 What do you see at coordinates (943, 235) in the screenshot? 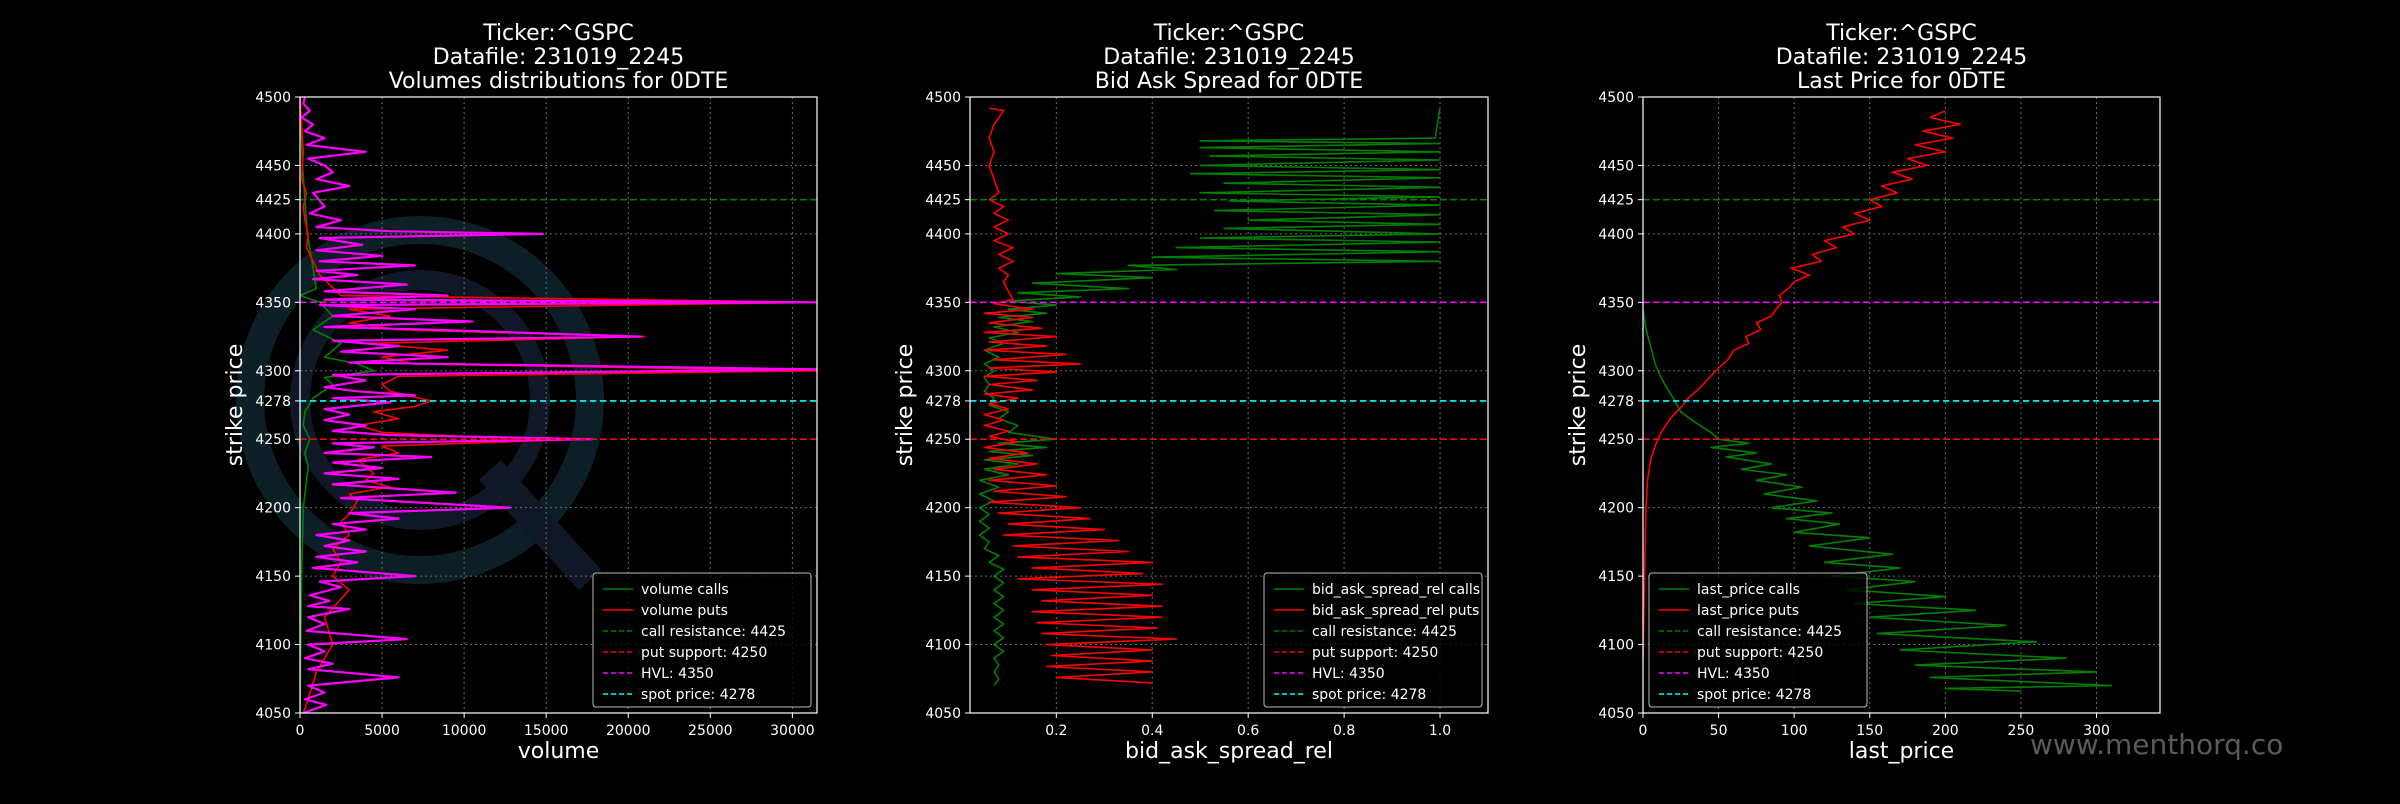
I see `y-tick-label: 4400` at bounding box center [943, 235].